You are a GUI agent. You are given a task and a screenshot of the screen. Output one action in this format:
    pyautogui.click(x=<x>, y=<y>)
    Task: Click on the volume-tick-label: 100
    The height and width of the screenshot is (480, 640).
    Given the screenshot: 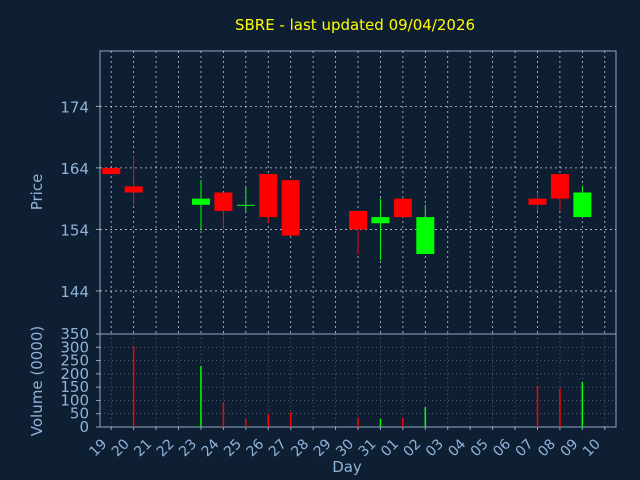 What is the action you would take?
    pyautogui.click(x=74, y=400)
    